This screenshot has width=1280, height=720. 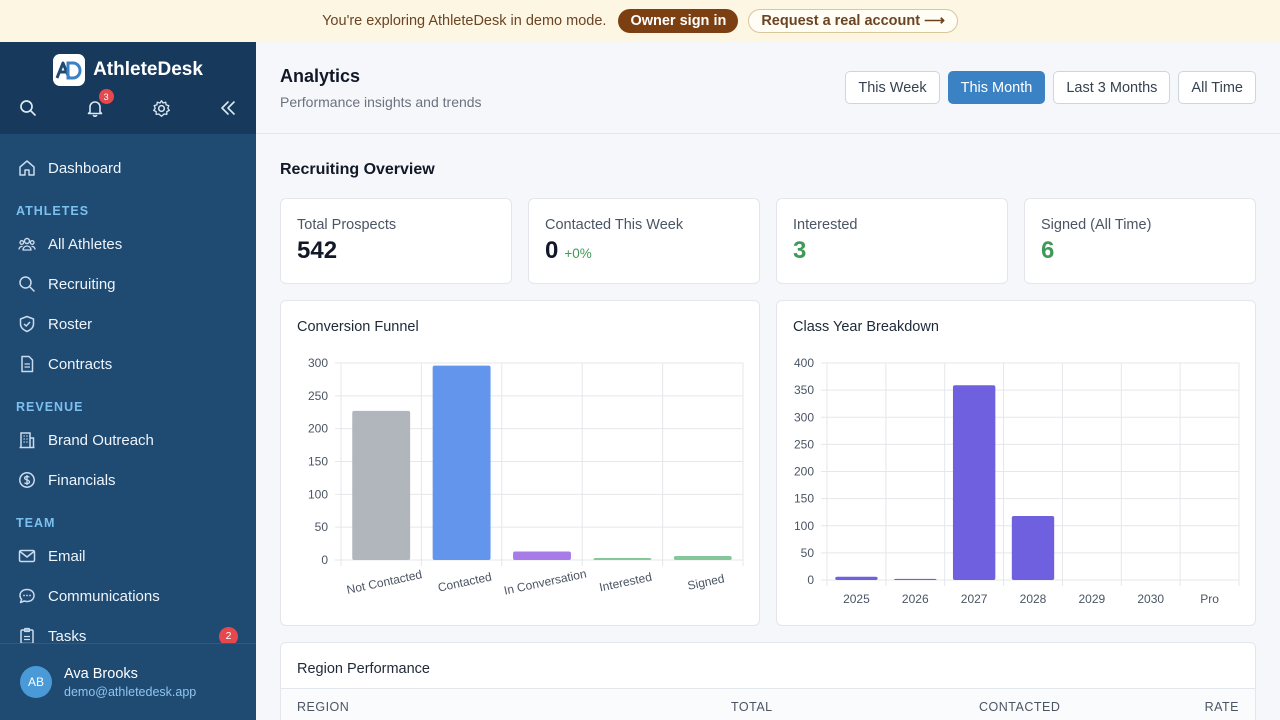 What do you see at coordinates (974, 599) in the screenshot?
I see `x-tick-label: 2027` at bounding box center [974, 599].